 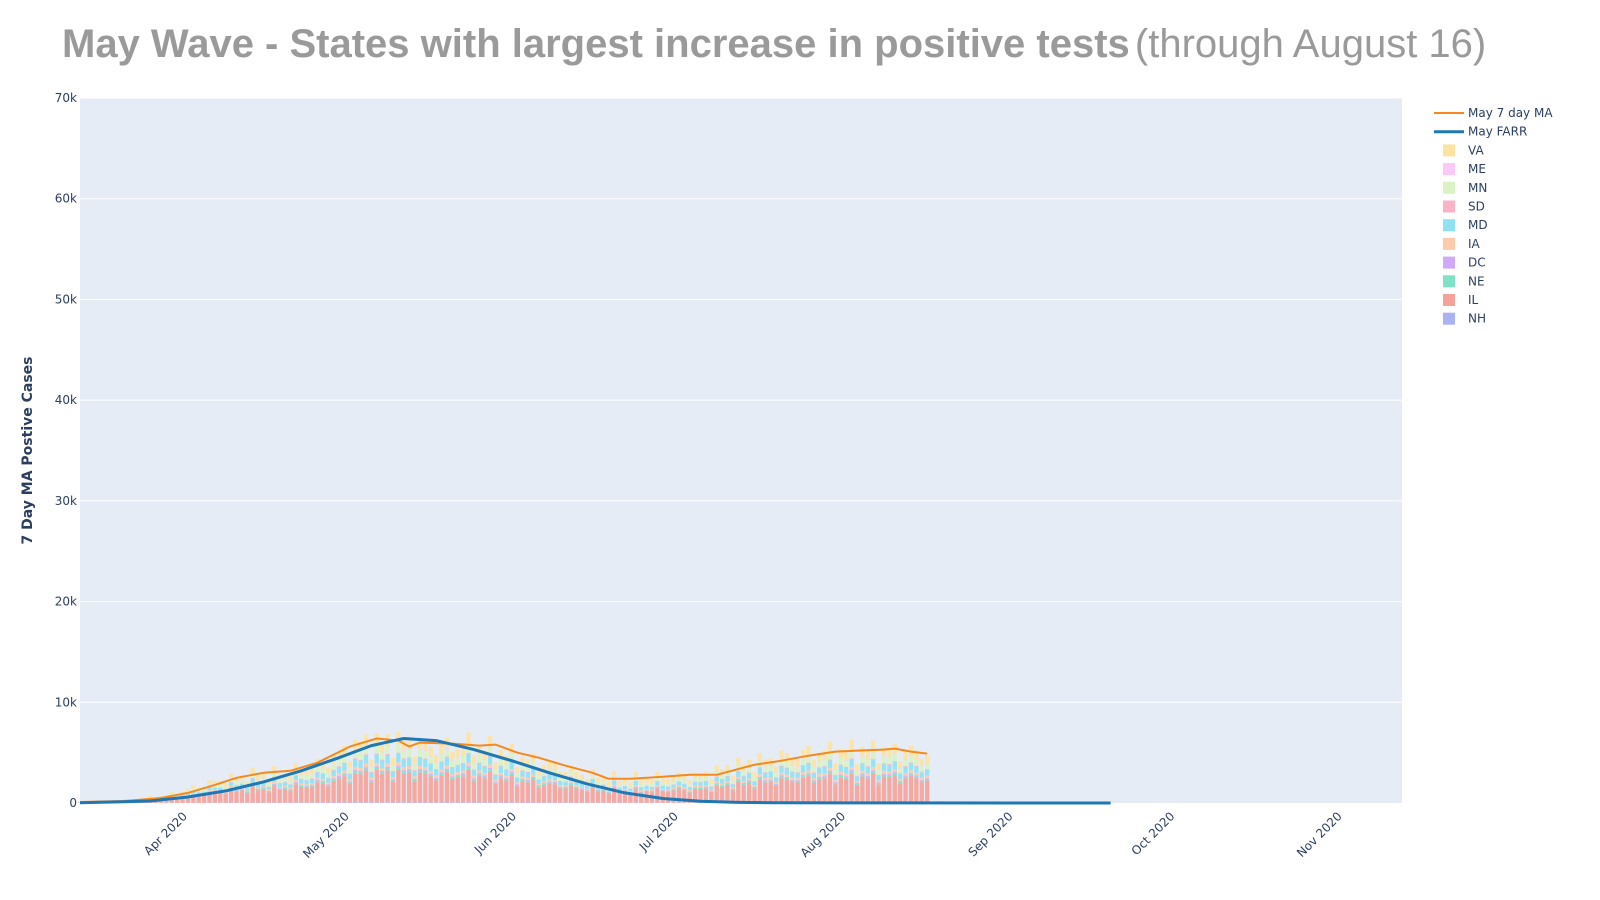 What do you see at coordinates (1476, 150) in the screenshot?
I see `legend-label: VA` at bounding box center [1476, 150].